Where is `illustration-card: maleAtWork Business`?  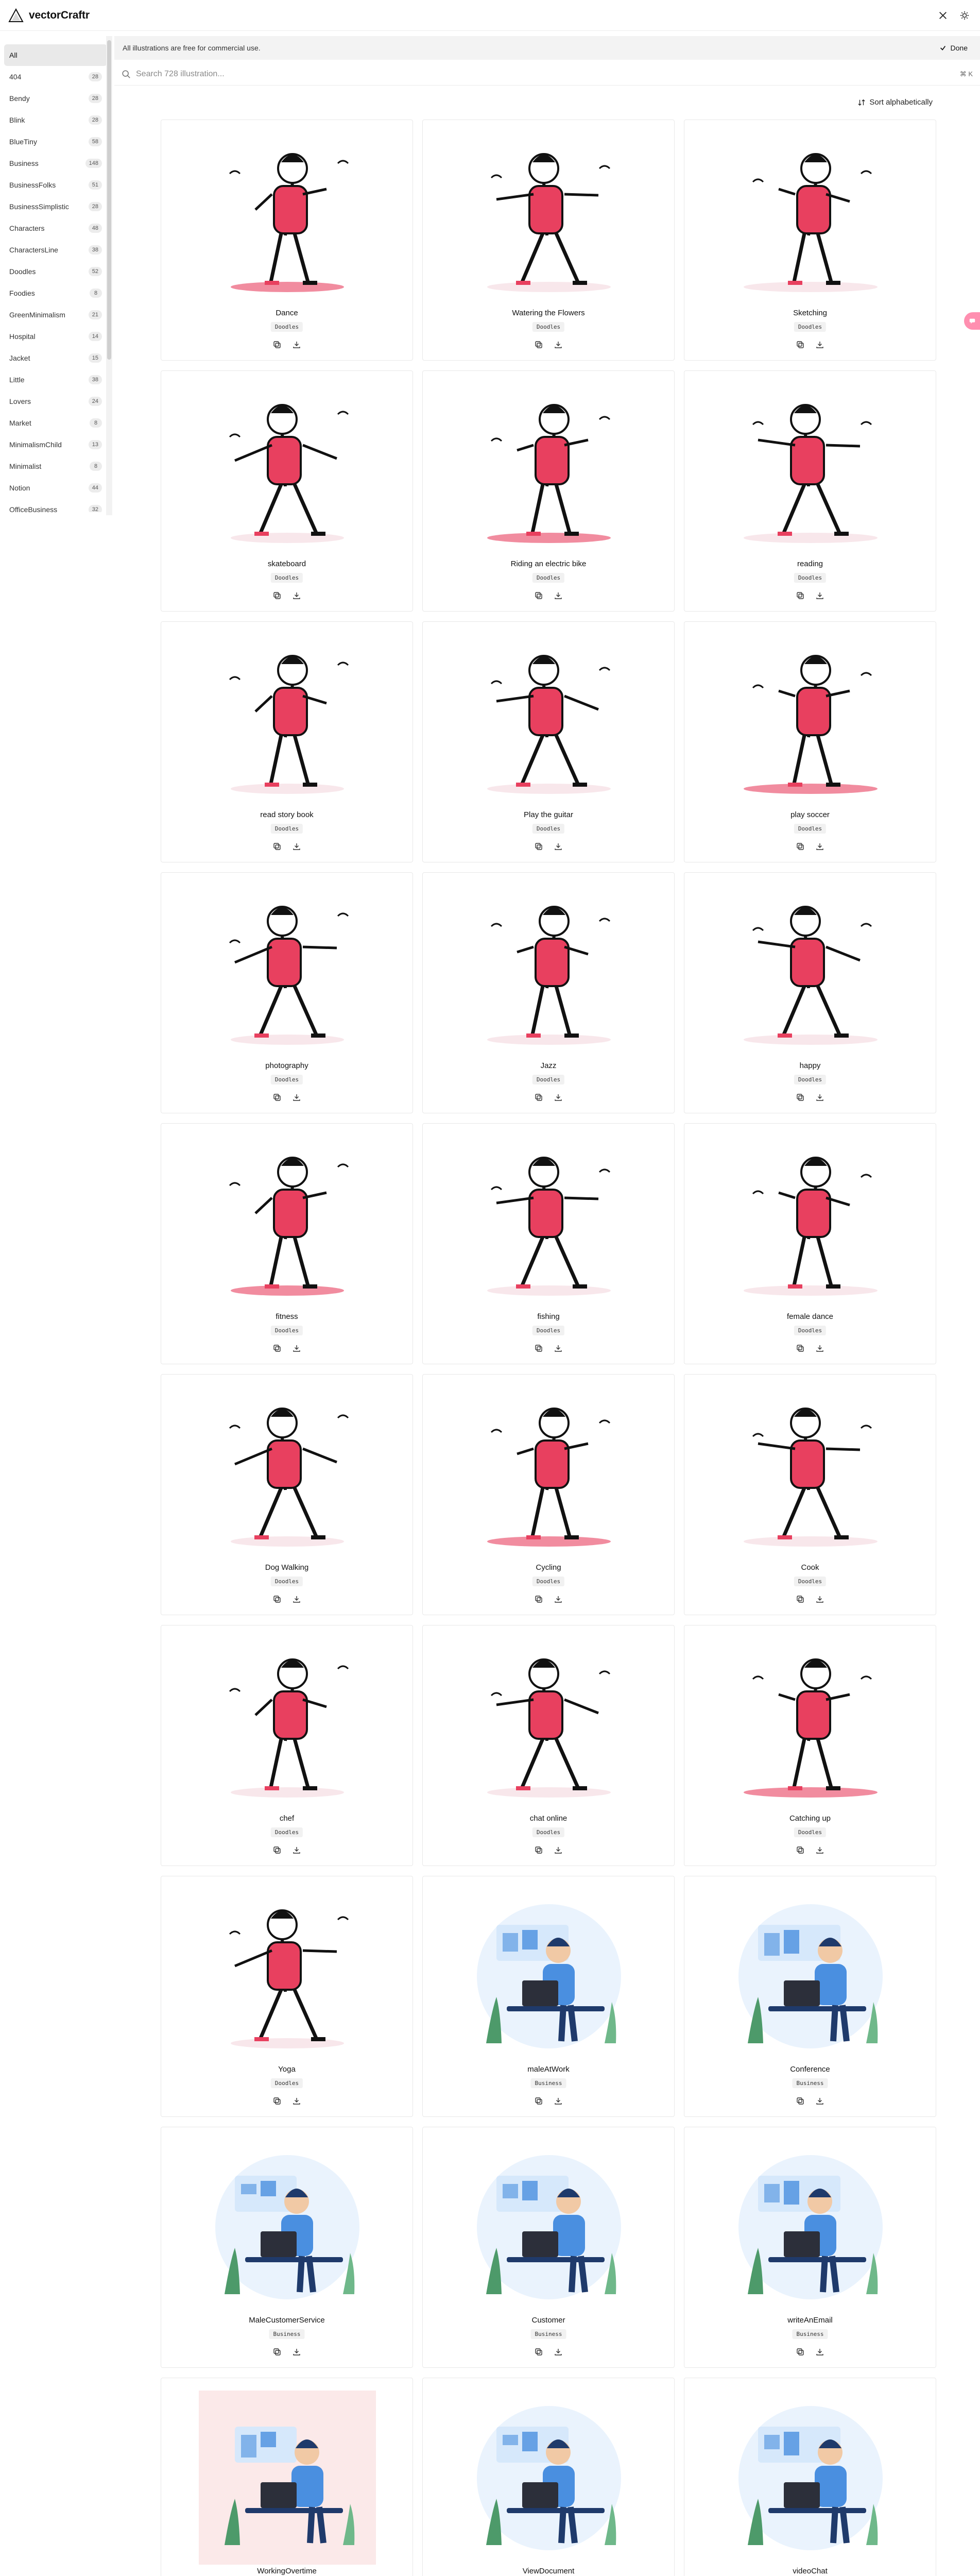 illustration-card: maleAtWork Business is located at coordinates (548, 1996).